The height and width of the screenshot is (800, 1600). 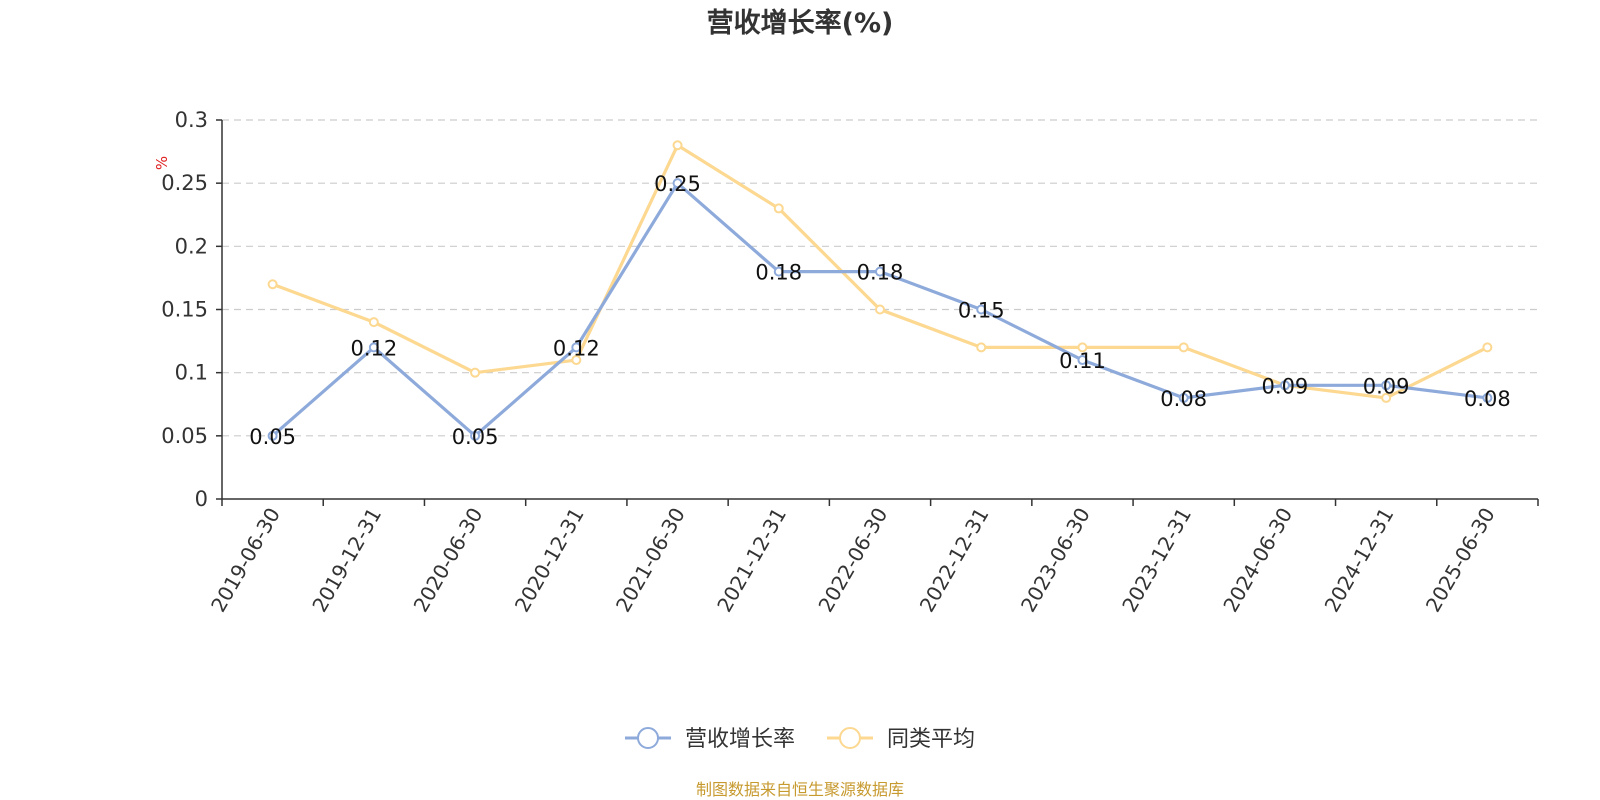 What do you see at coordinates (184, 310) in the screenshot?
I see `y-tick-label: 0.15` at bounding box center [184, 310].